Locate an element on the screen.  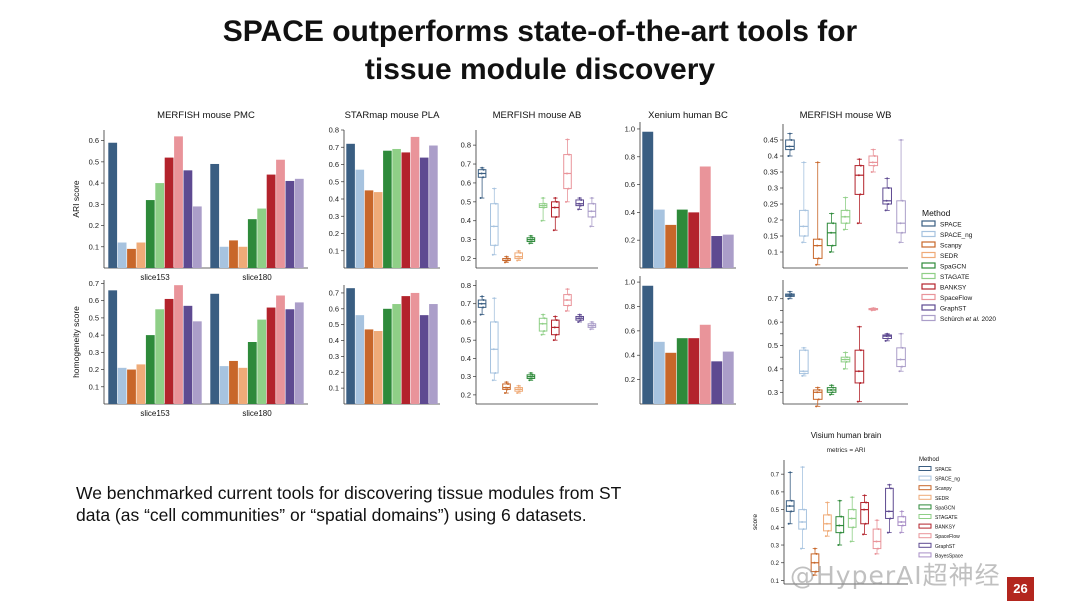
bar-graphst is located at coordinates (424, 359).